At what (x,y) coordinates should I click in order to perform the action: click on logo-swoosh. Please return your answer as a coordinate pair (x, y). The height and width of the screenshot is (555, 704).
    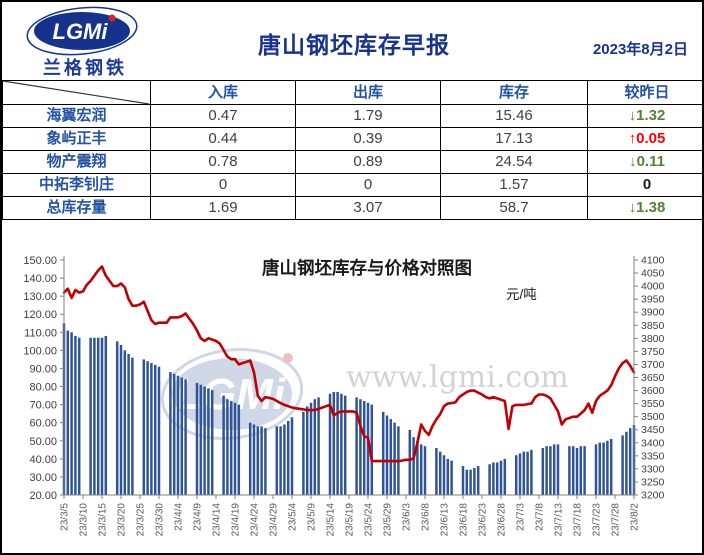
    Looking at the image, I should click on (82, 31).